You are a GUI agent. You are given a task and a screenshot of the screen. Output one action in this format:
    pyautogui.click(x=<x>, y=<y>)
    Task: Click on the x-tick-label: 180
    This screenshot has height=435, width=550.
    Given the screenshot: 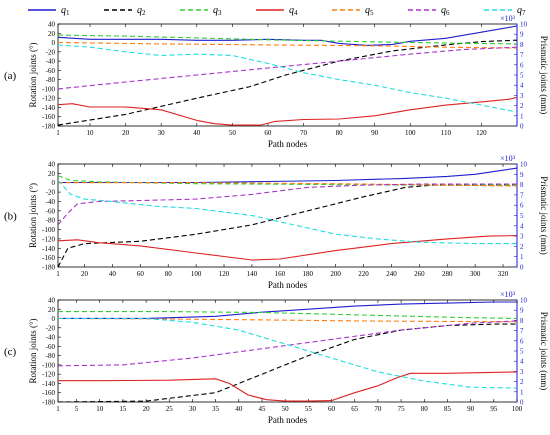 What is the action you would take?
    pyautogui.click(x=307, y=274)
    